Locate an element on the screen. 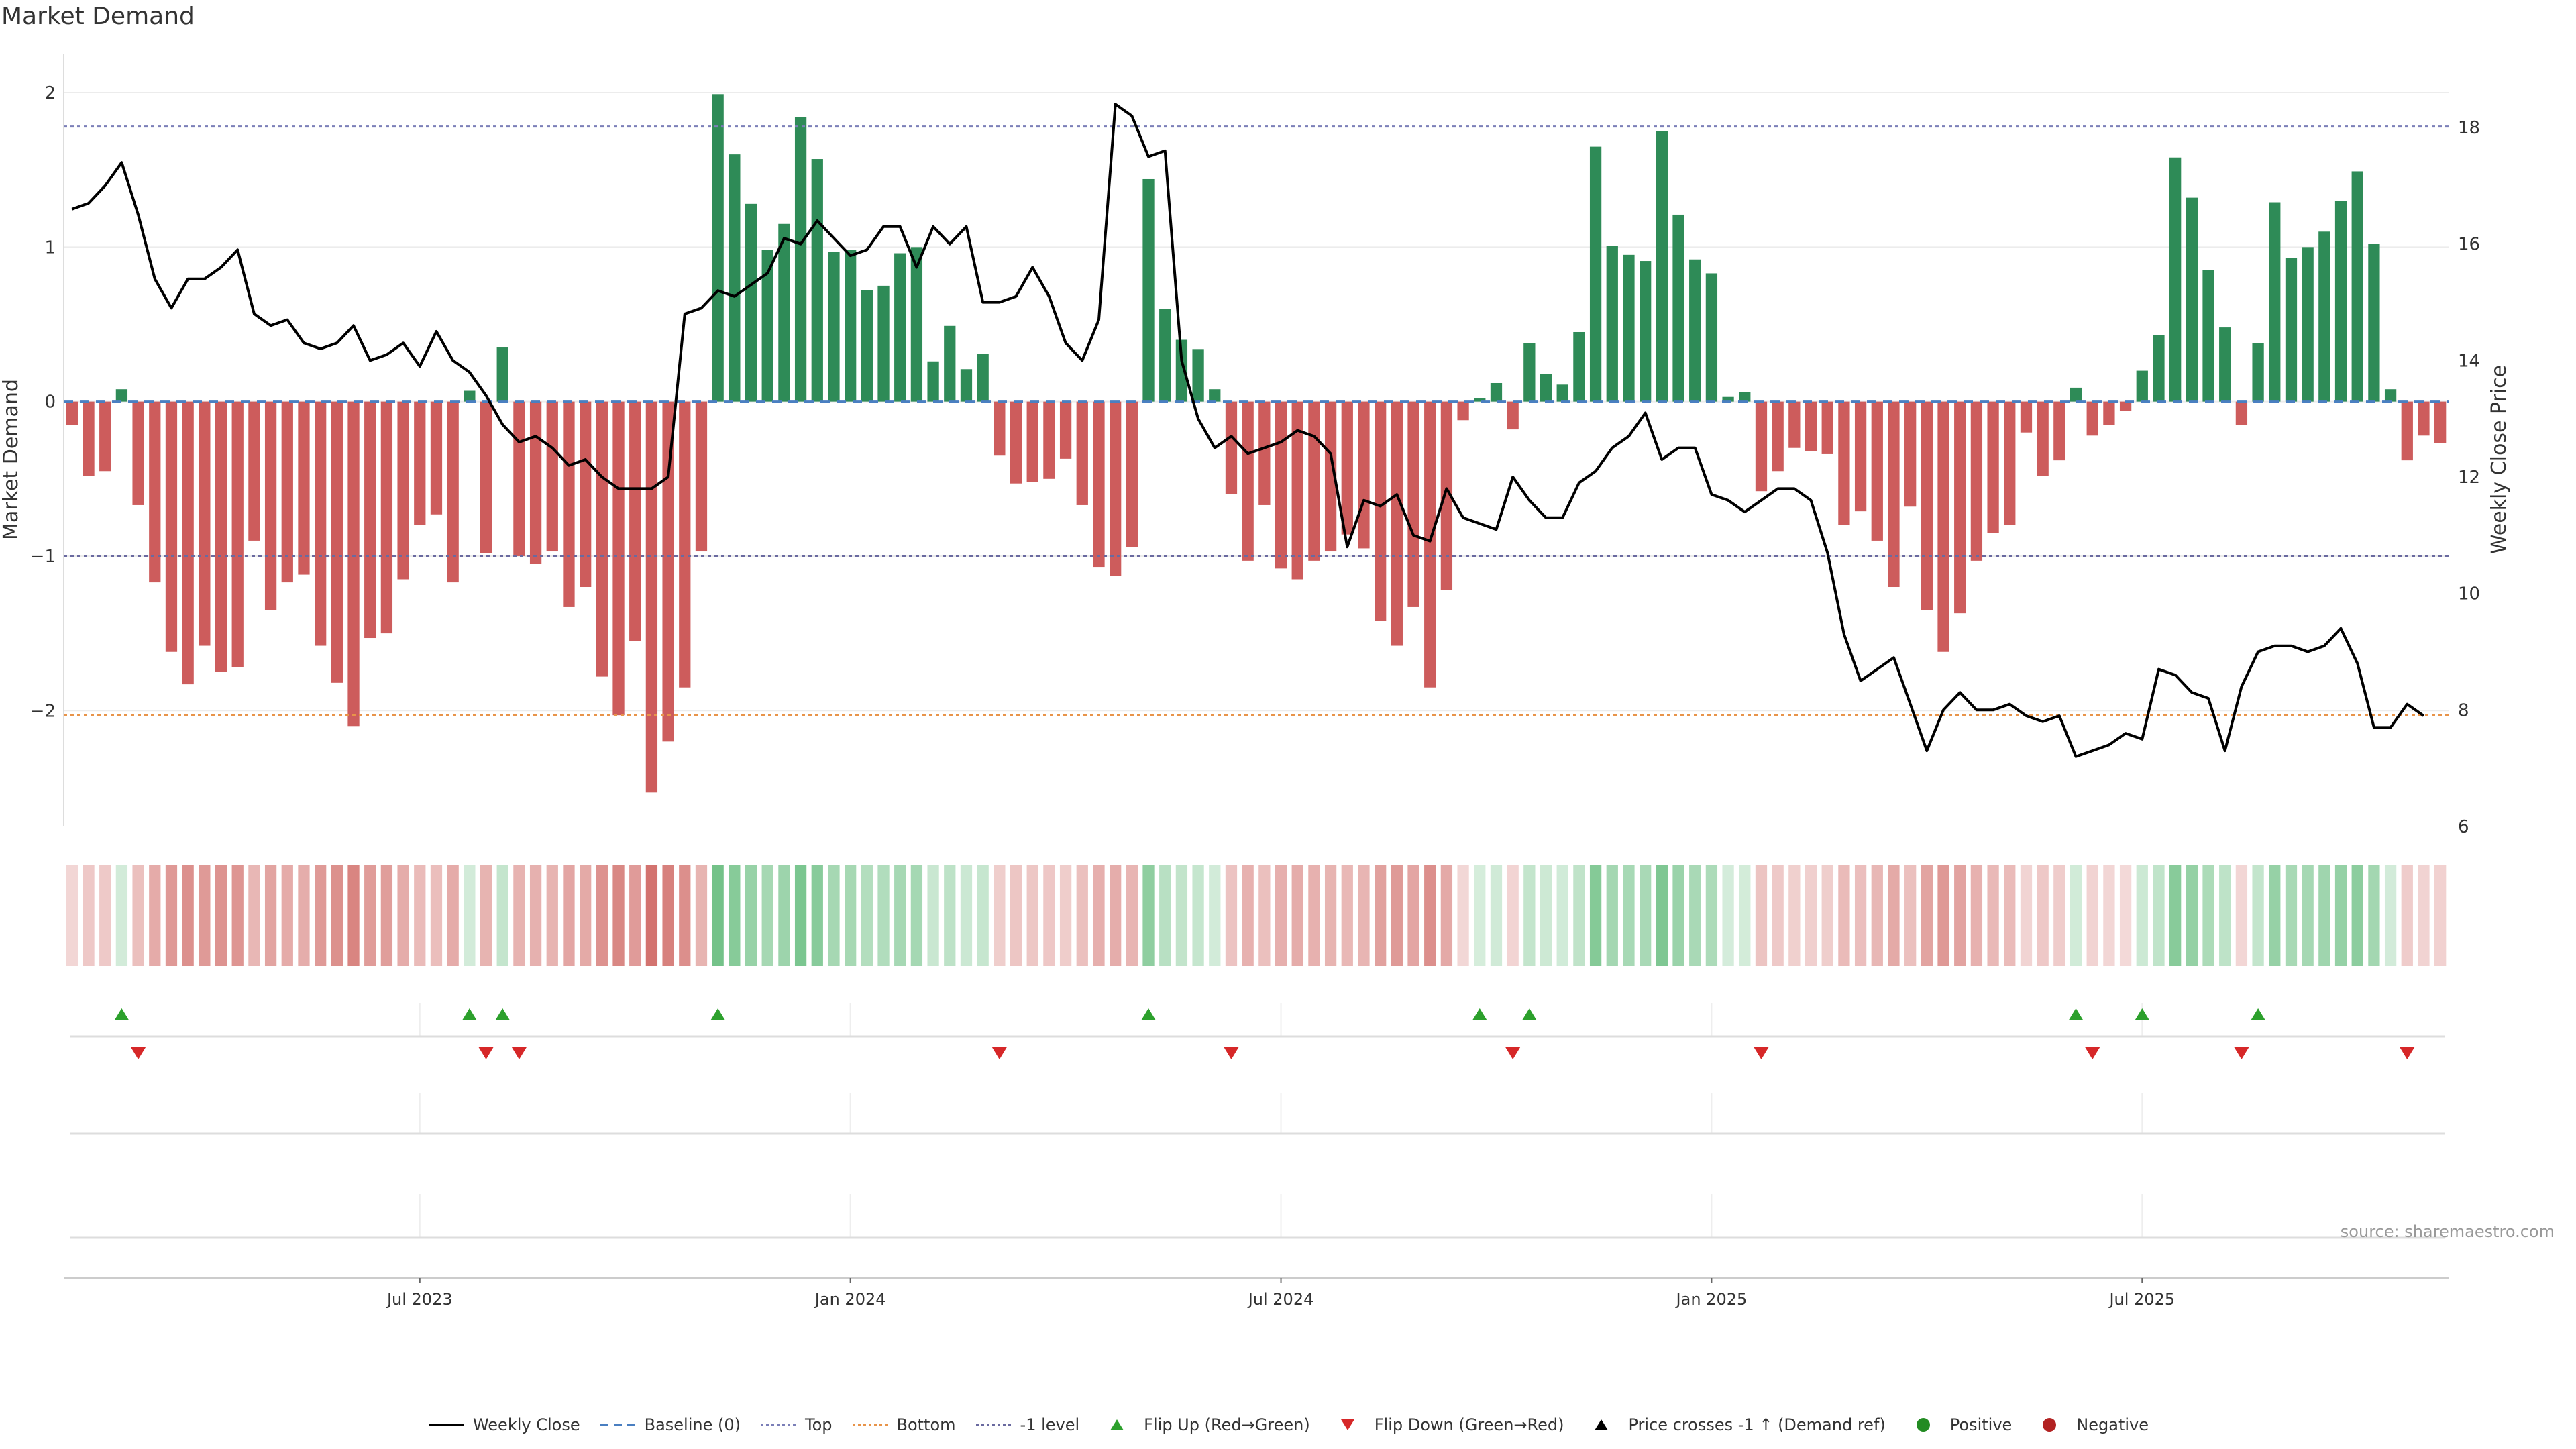 The width and height of the screenshot is (2576, 1449). left-tick-label: −1 is located at coordinates (43, 557).